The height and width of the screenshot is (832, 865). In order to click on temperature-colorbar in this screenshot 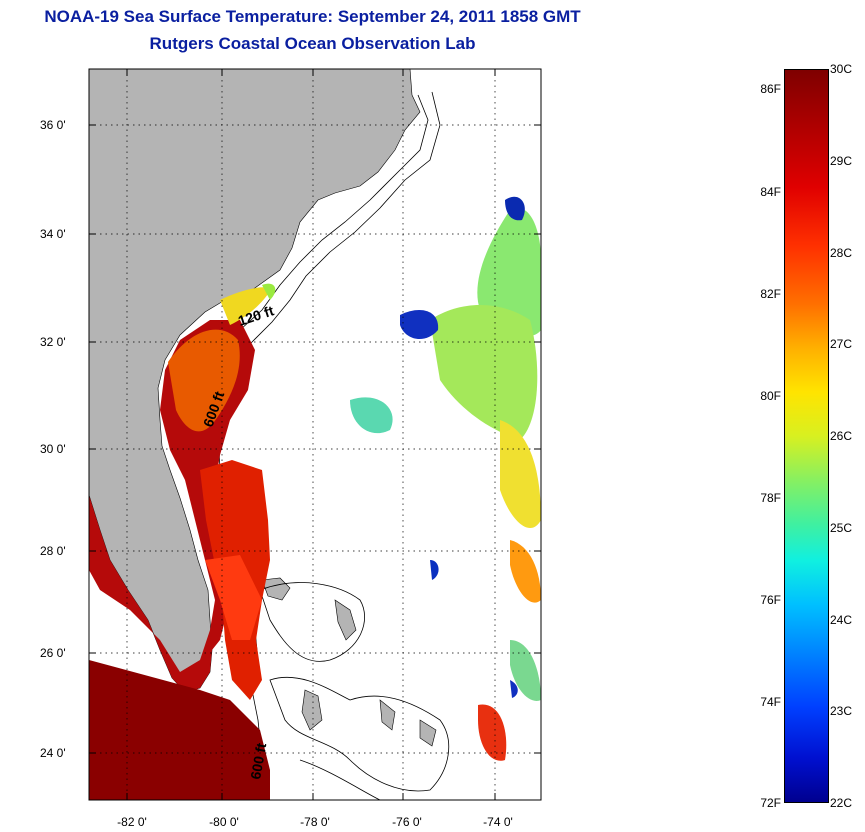, I will do `click(806, 436)`.